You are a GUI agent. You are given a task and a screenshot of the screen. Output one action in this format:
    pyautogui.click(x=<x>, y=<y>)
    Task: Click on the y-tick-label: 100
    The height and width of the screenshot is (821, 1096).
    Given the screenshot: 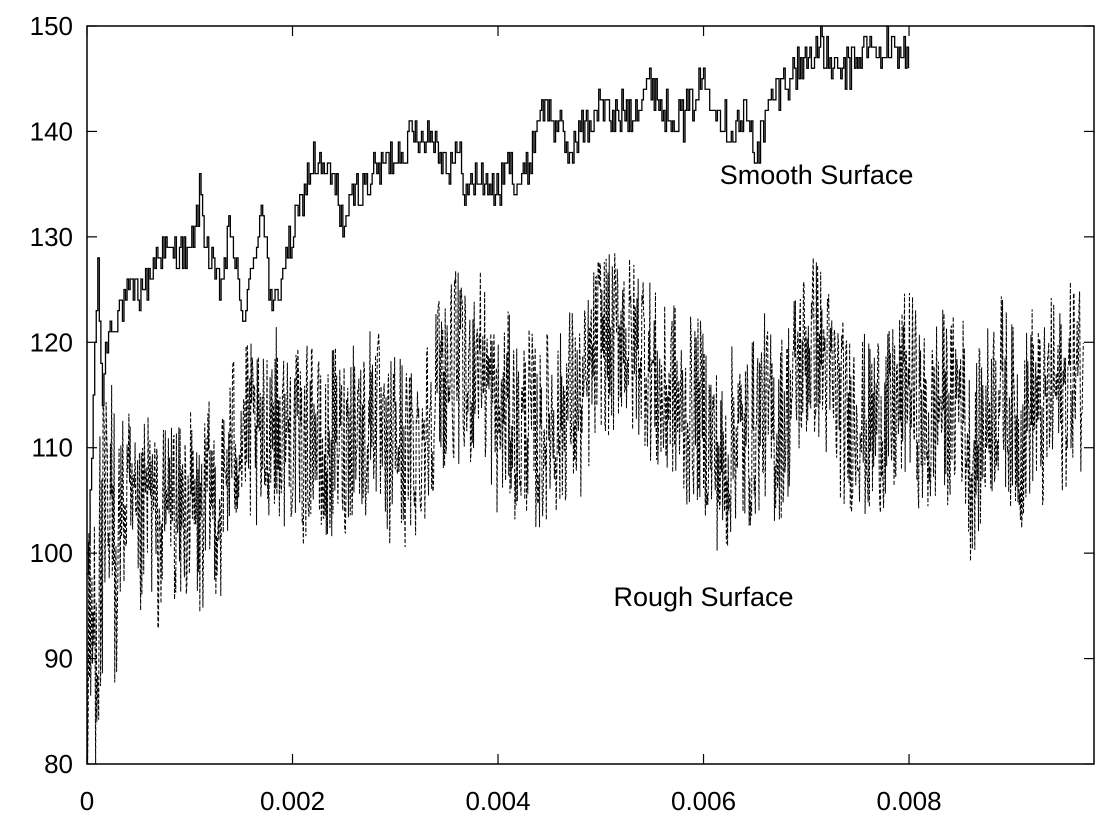 What is the action you would take?
    pyautogui.click(x=51, y=553)
    